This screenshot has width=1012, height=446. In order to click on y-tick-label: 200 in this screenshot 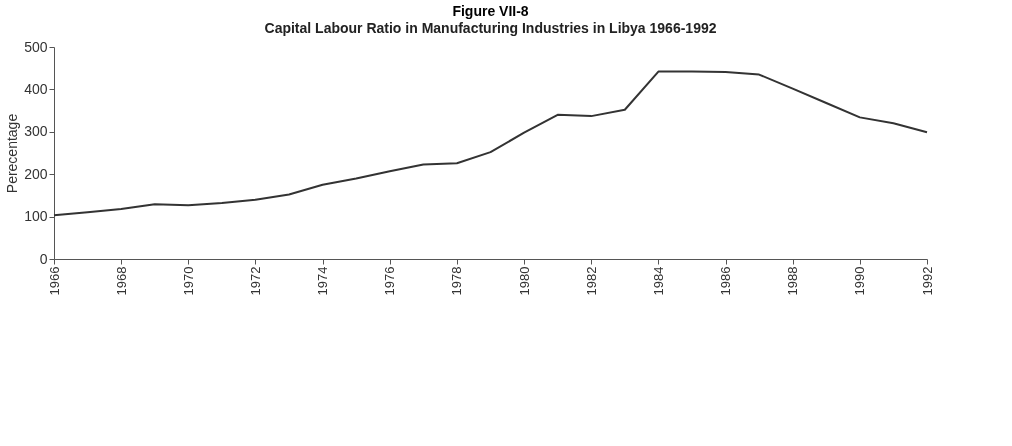, I will do `click(36, 173)`.